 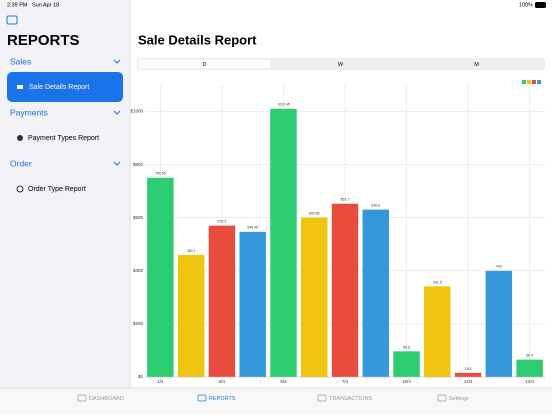 What do you see at coordinates (468, 369) in the screenshot?
I see `value-label: 15.5` at bounding box center [468, 369].